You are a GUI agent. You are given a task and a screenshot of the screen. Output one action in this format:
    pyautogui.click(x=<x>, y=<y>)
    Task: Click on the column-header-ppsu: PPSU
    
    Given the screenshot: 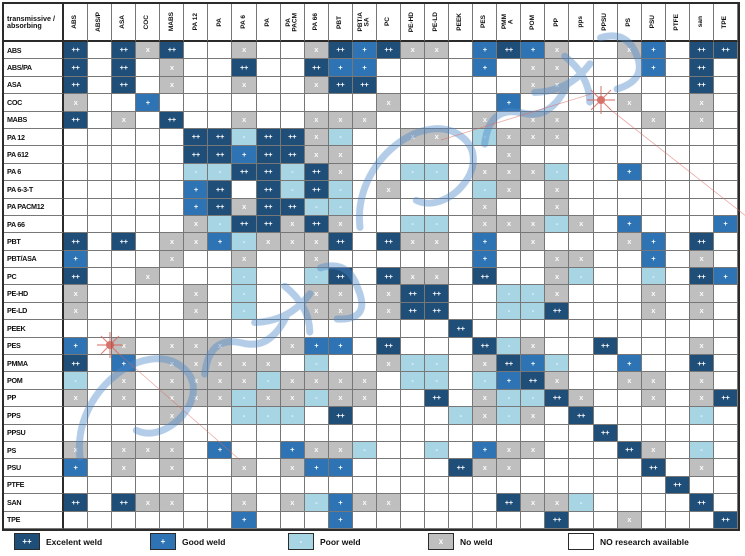 What is the action you would take?
    pyautogui.click(x=605, y=23)
    